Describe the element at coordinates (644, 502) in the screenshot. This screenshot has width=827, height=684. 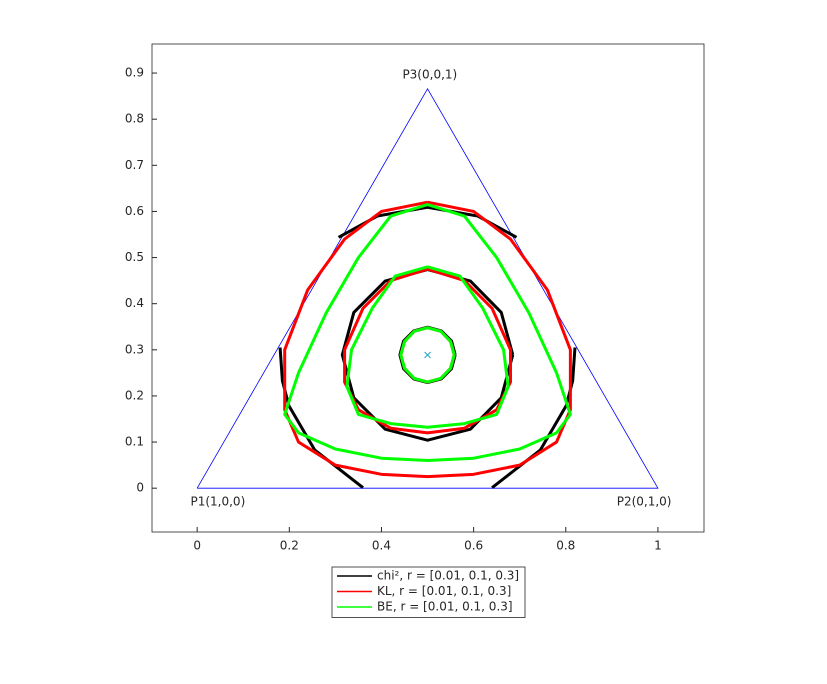
I see `annotation: P2(0,1,0)` at that location.